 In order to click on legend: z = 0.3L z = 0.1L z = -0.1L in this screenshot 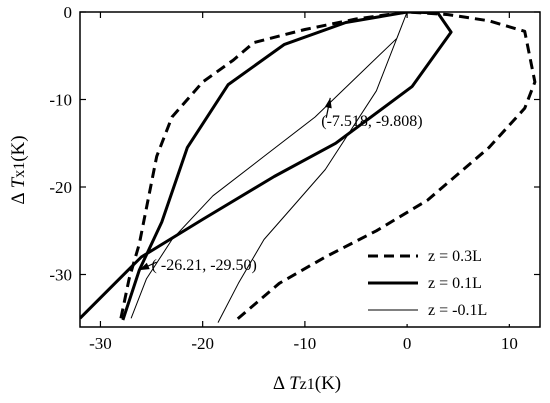, I will do `click(427, 283)`.